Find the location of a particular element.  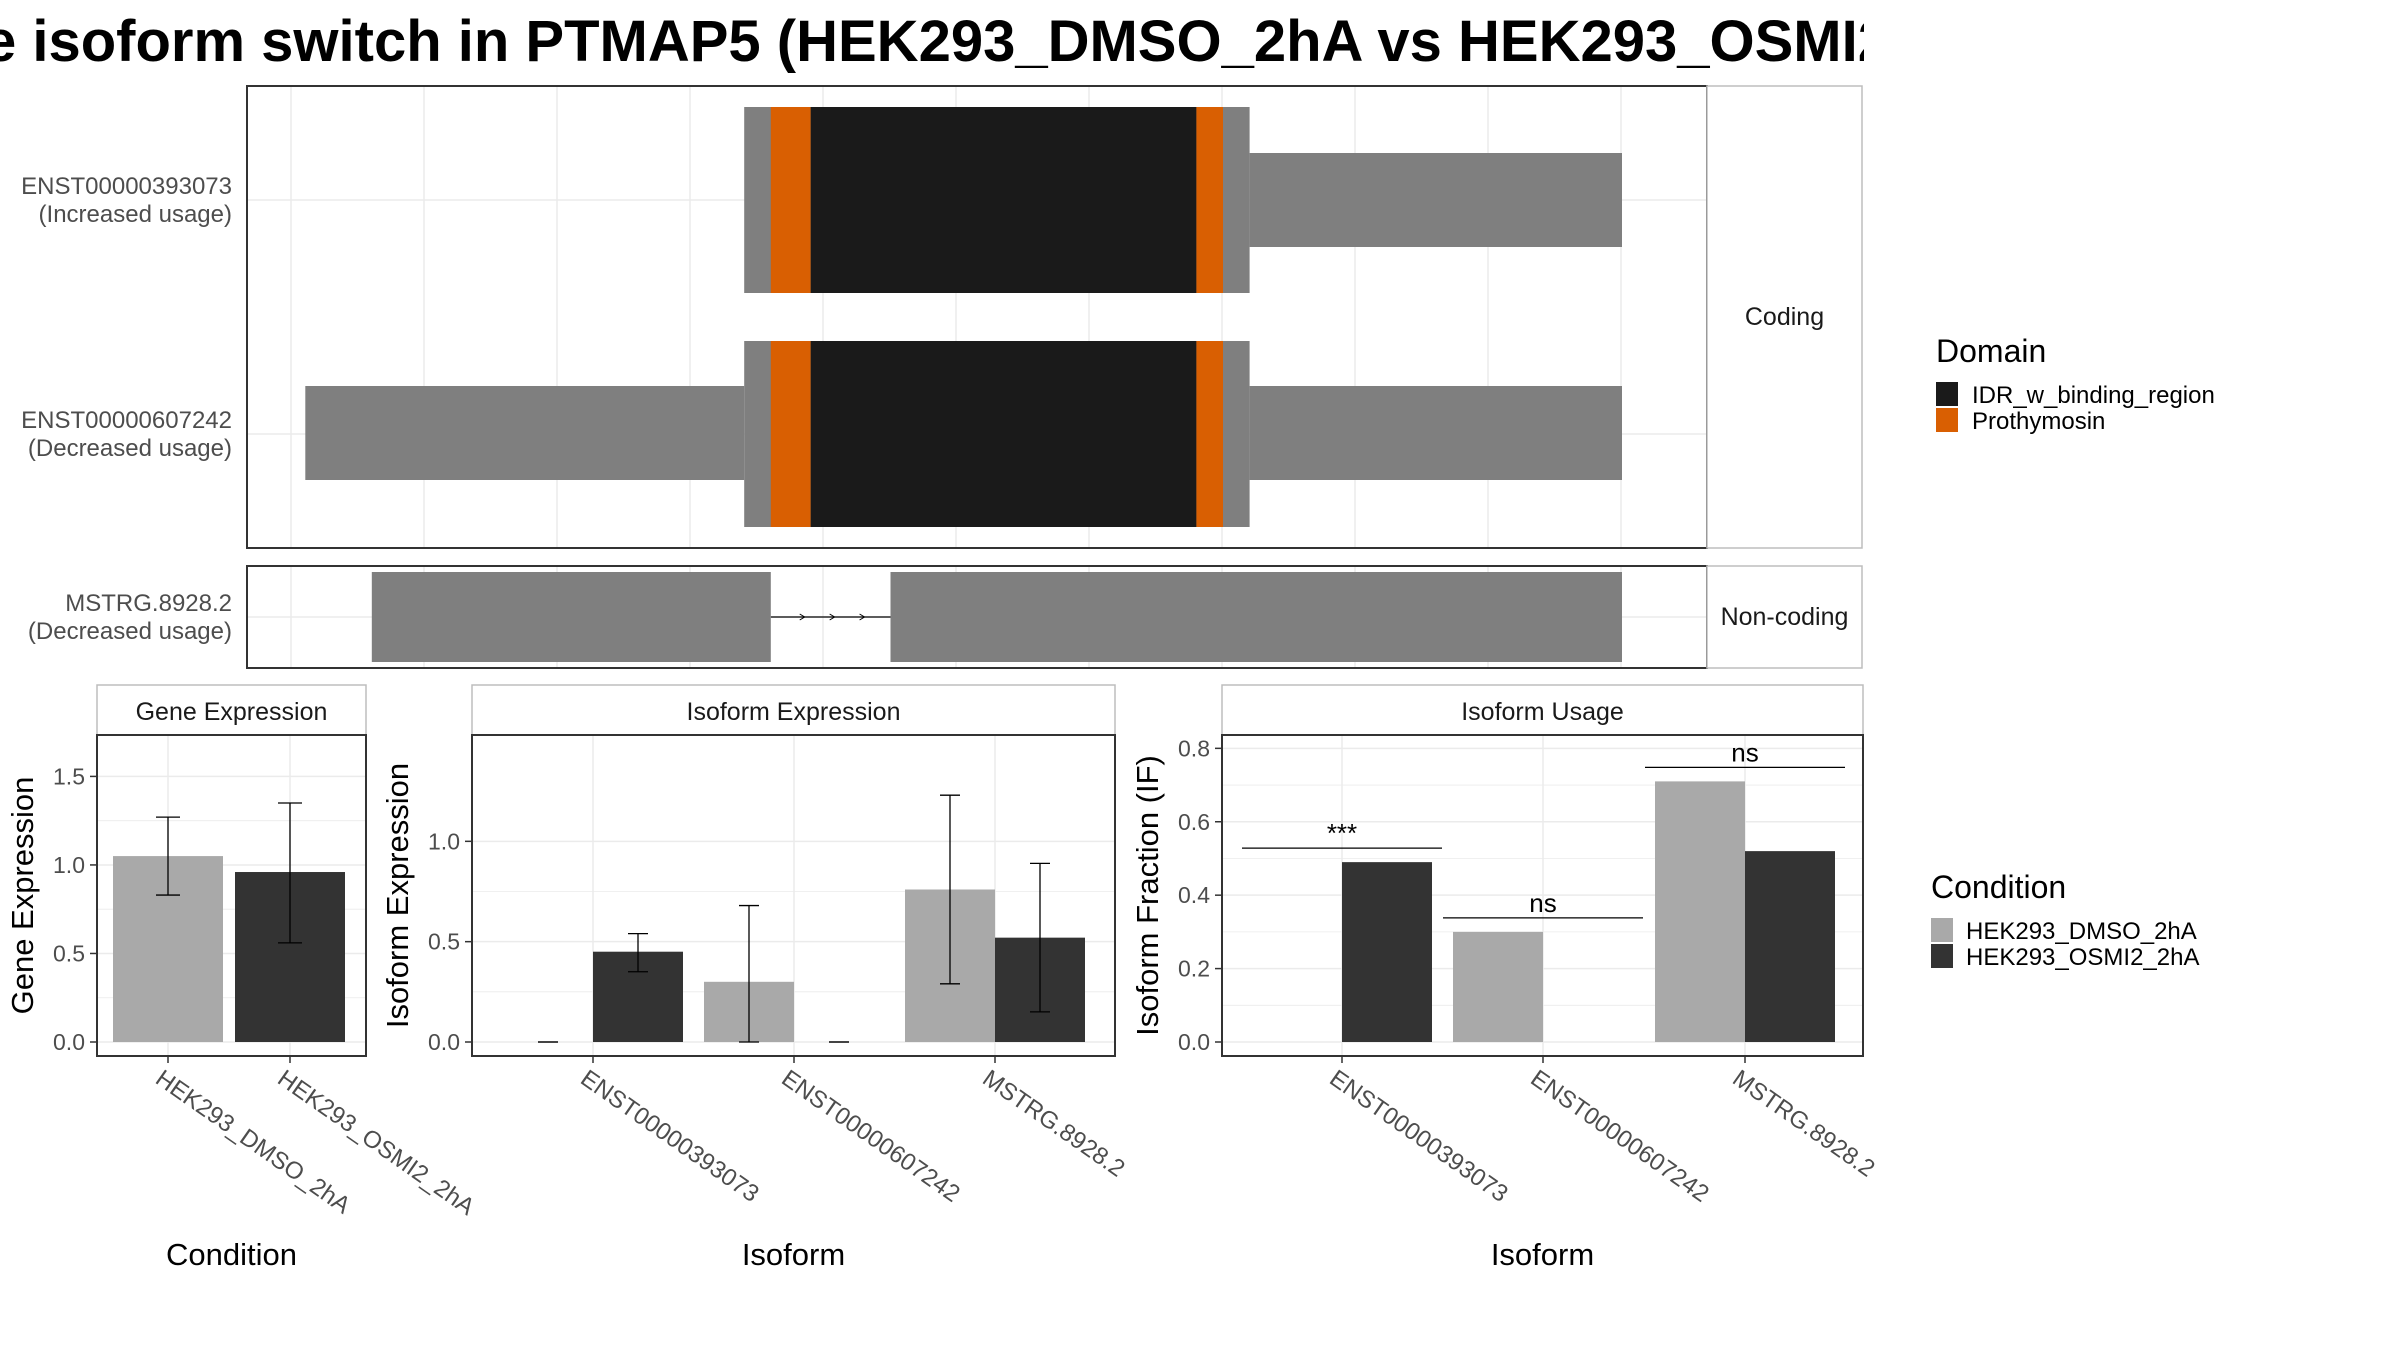

plot-panel-border is located at coordinates (231, 895).